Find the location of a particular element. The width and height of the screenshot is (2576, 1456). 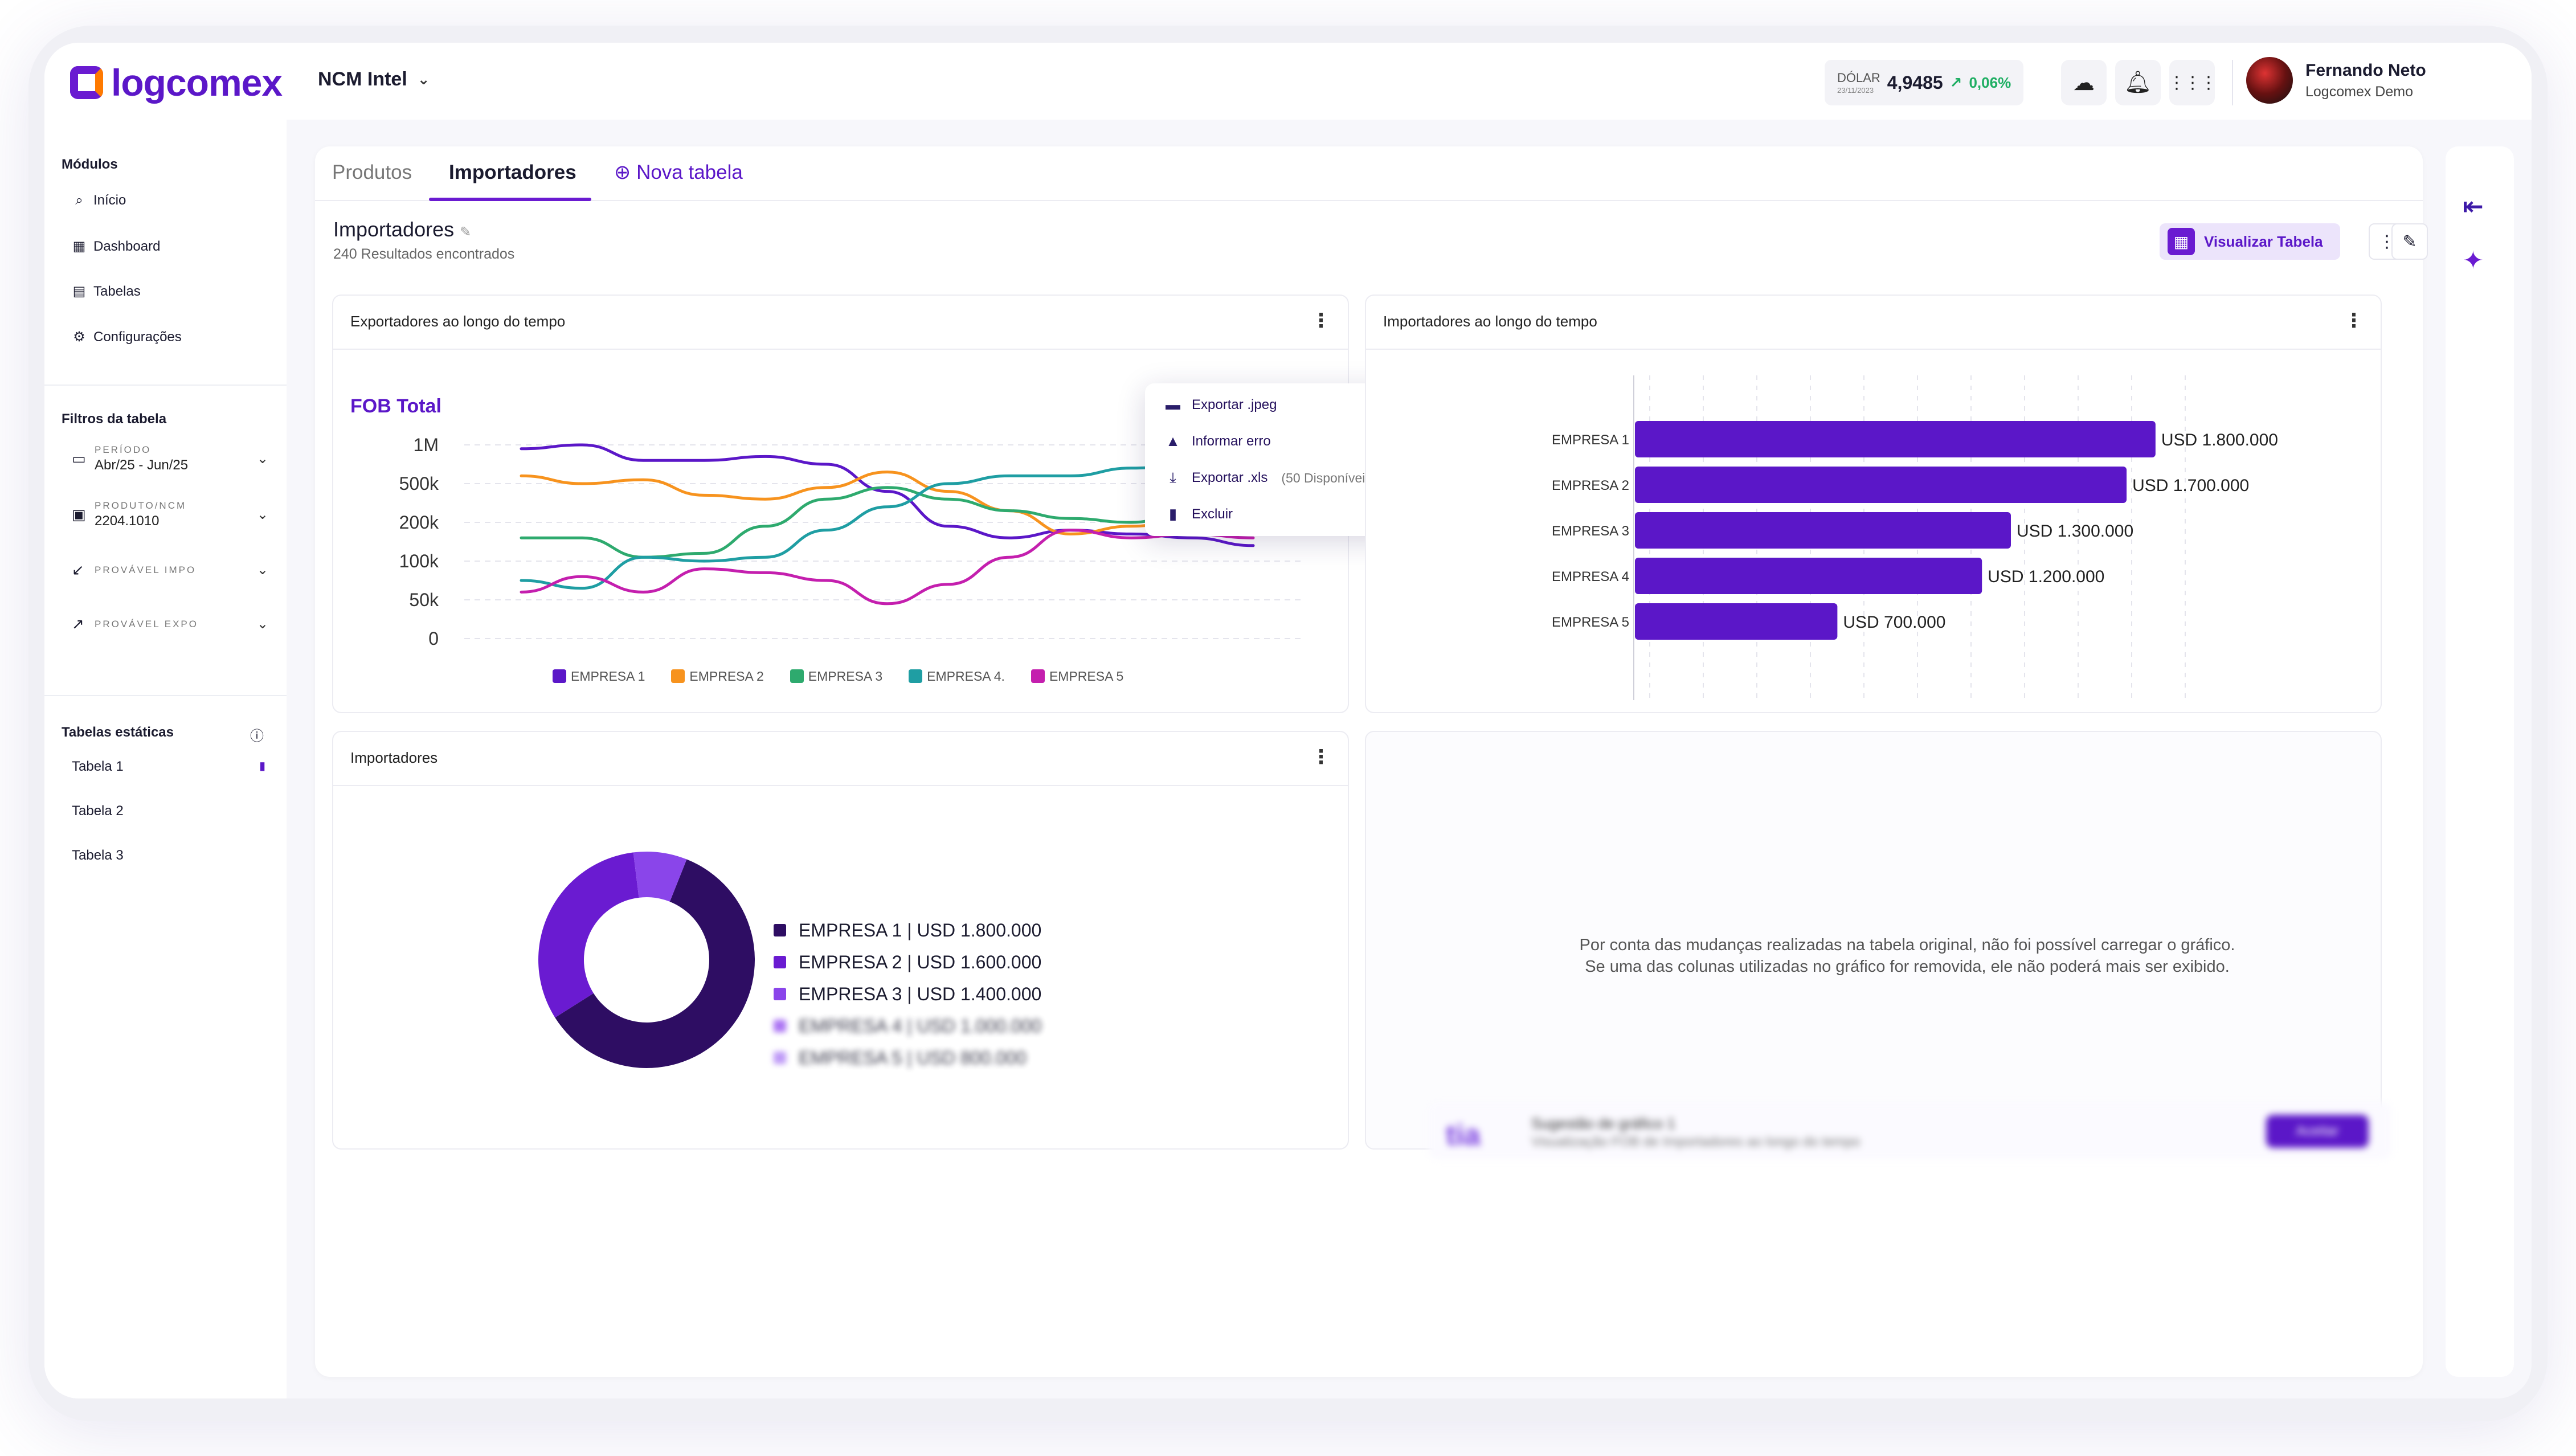

sidebar-item-inicio: ⌕ Início is located at coordinates (99, 200).